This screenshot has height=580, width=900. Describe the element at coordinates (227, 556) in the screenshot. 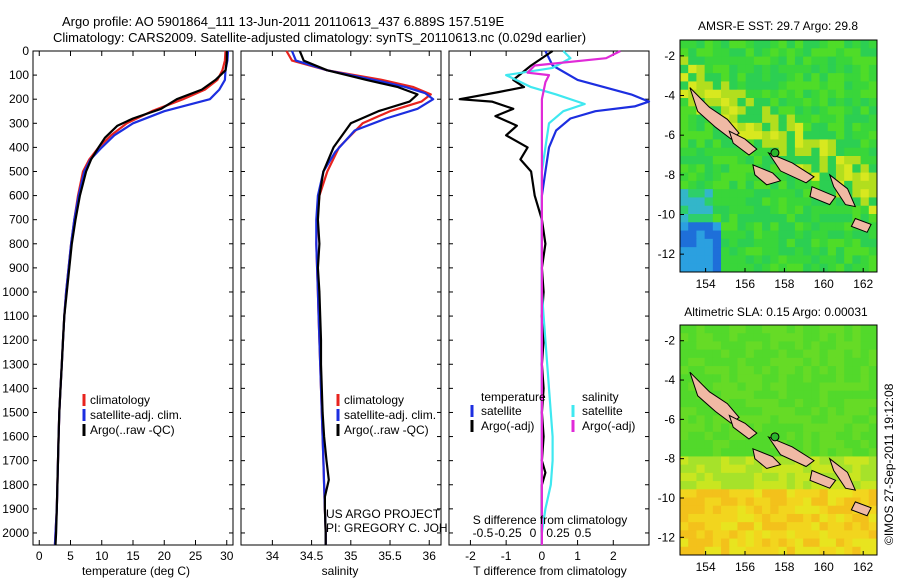

I see `x-tick-label: 30` at that location.